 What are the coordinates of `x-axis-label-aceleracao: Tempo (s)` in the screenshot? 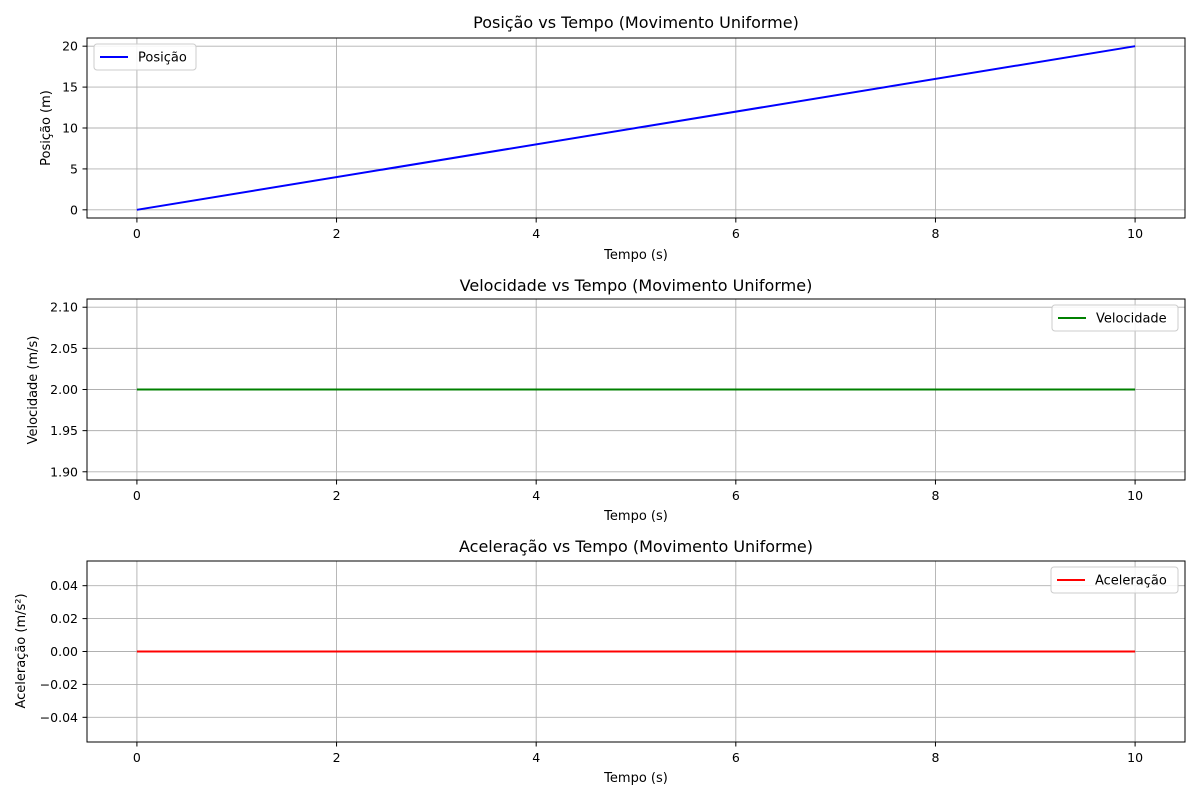 It's located at (635, 778).